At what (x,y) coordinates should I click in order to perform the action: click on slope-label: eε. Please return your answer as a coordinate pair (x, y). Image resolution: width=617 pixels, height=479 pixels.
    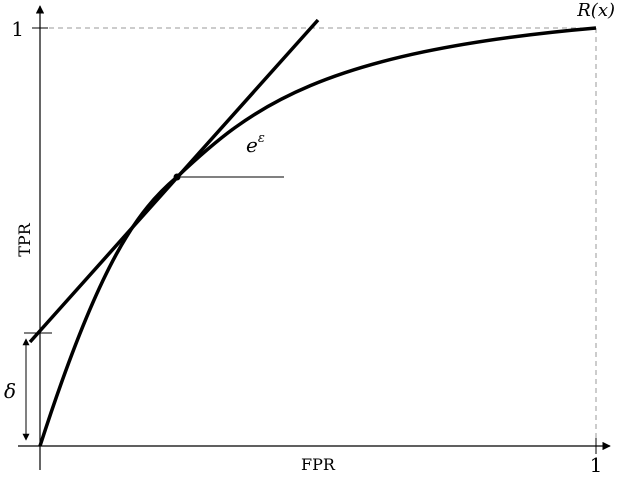
    Looking at the image, I should click on (255, 144).